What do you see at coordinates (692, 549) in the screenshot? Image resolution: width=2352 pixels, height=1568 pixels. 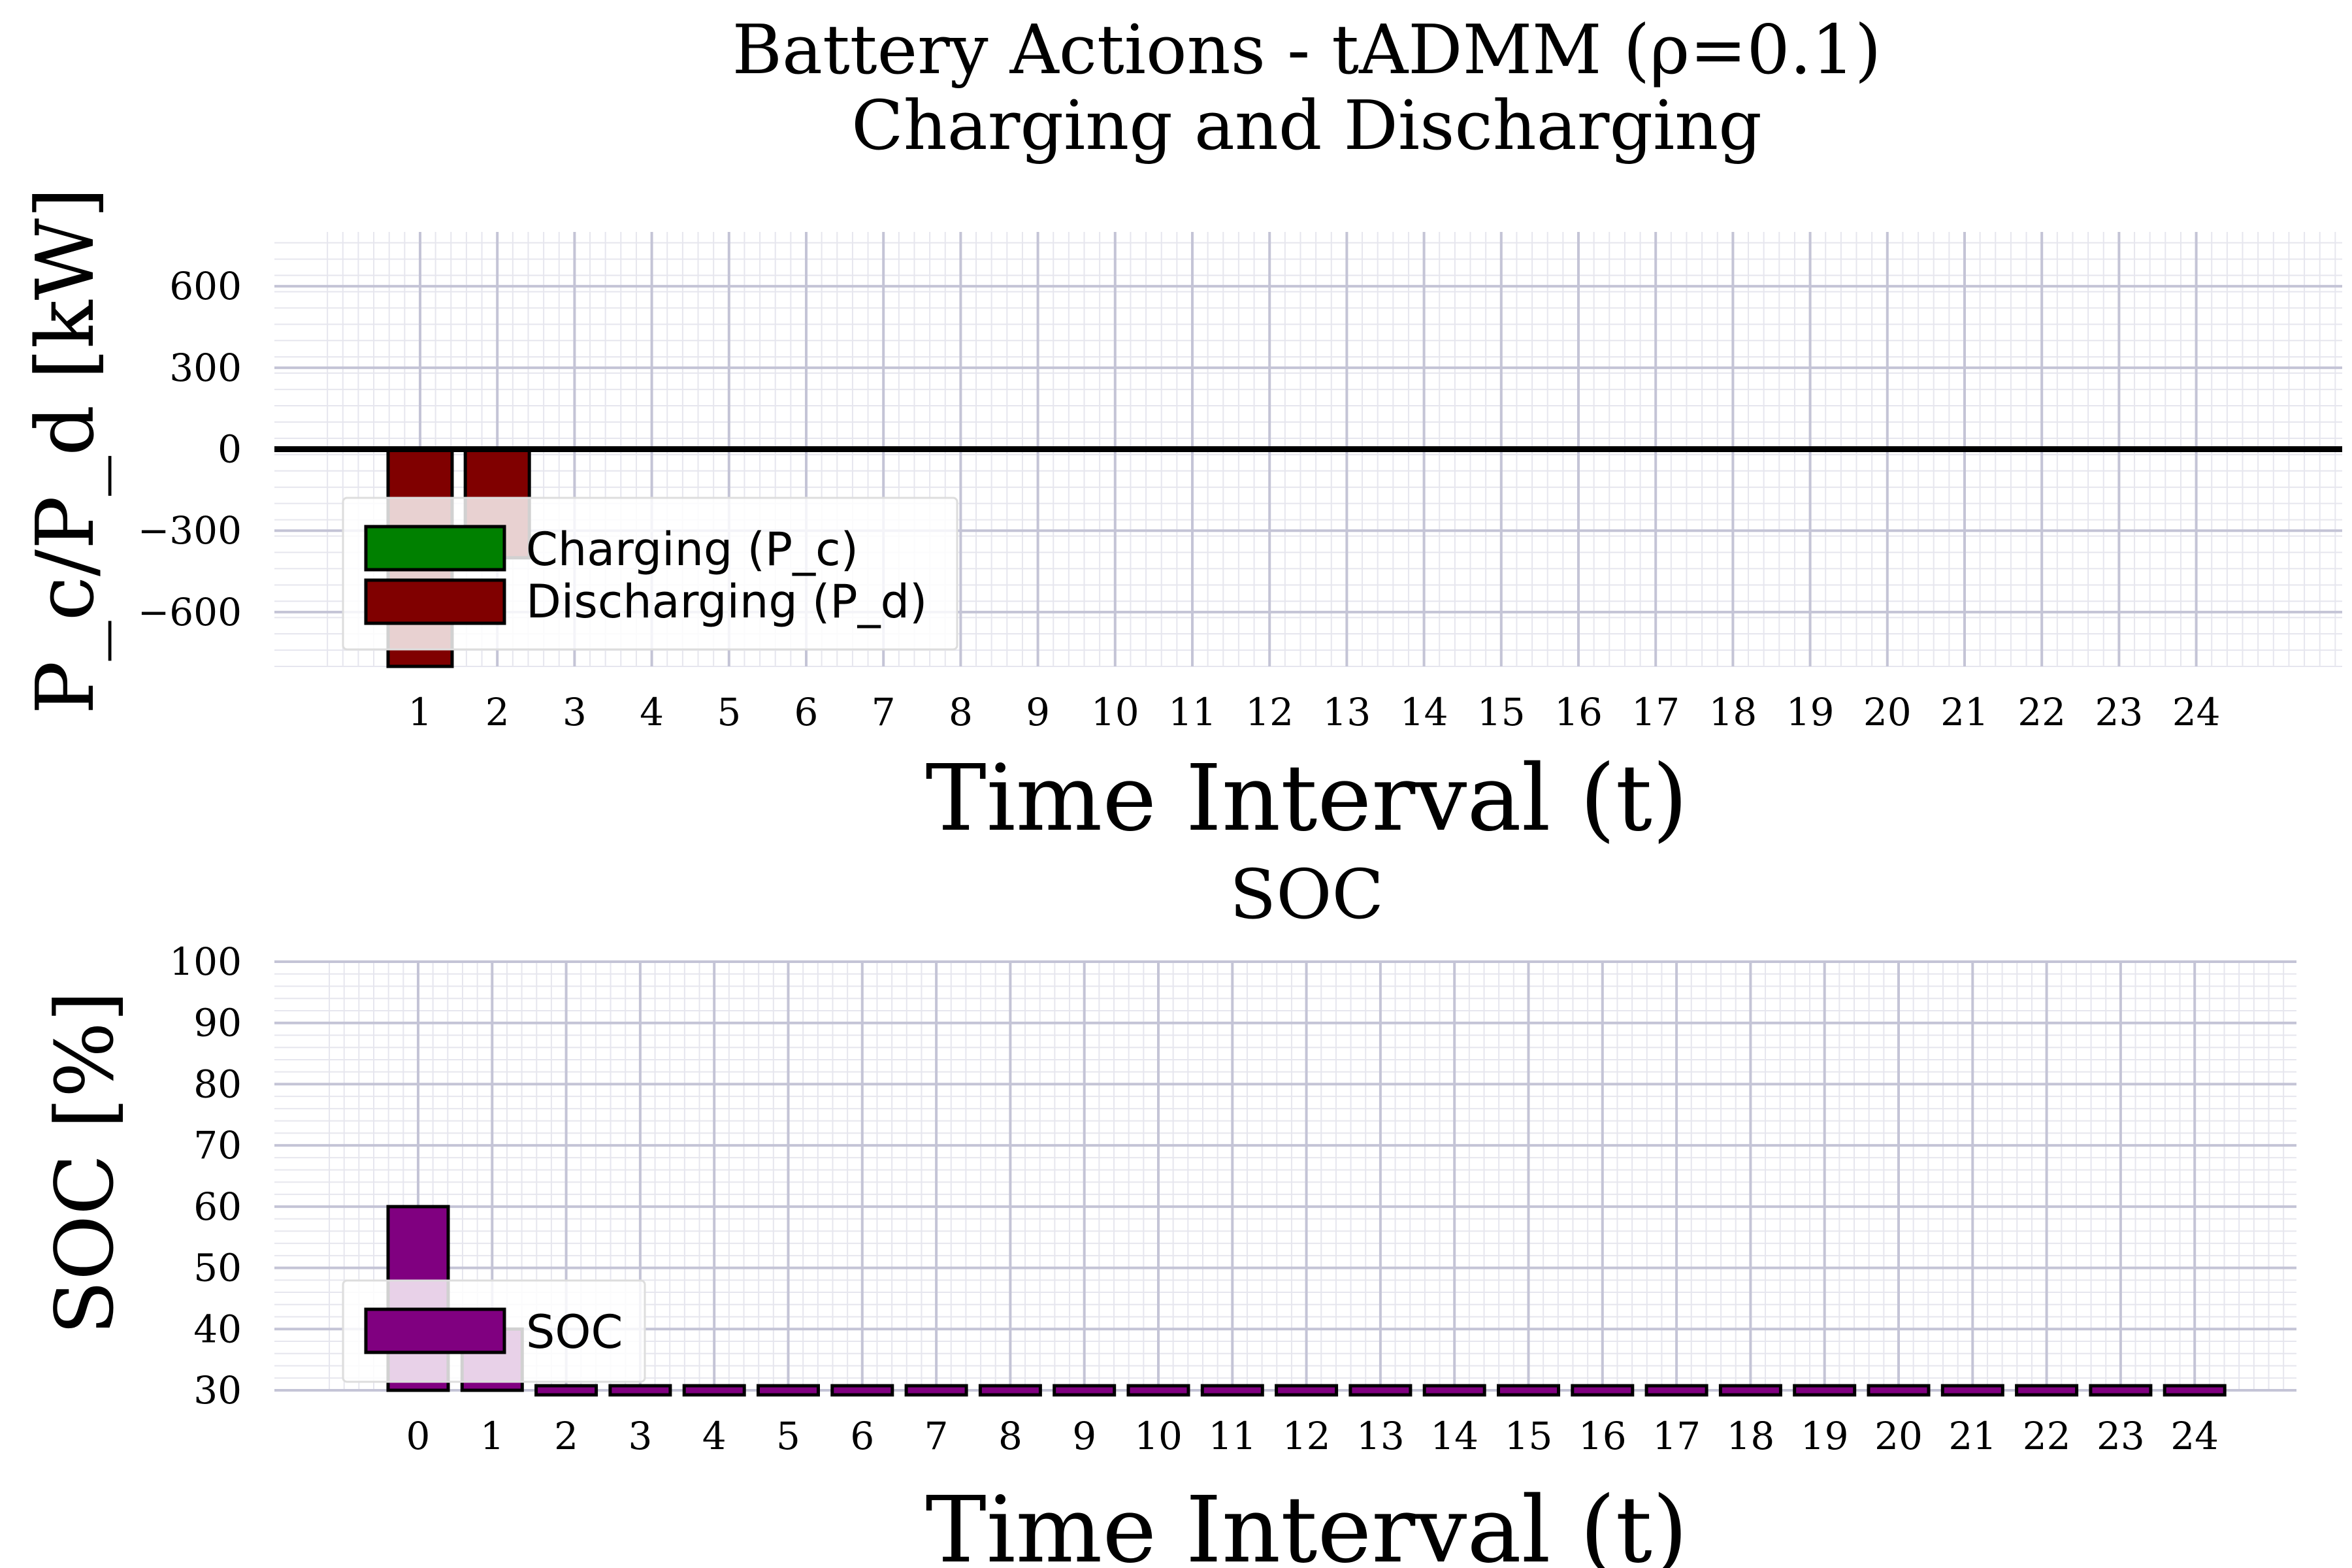 I see `legend-label-charging: Charging (P_c)` at bounding box center [692, 549].